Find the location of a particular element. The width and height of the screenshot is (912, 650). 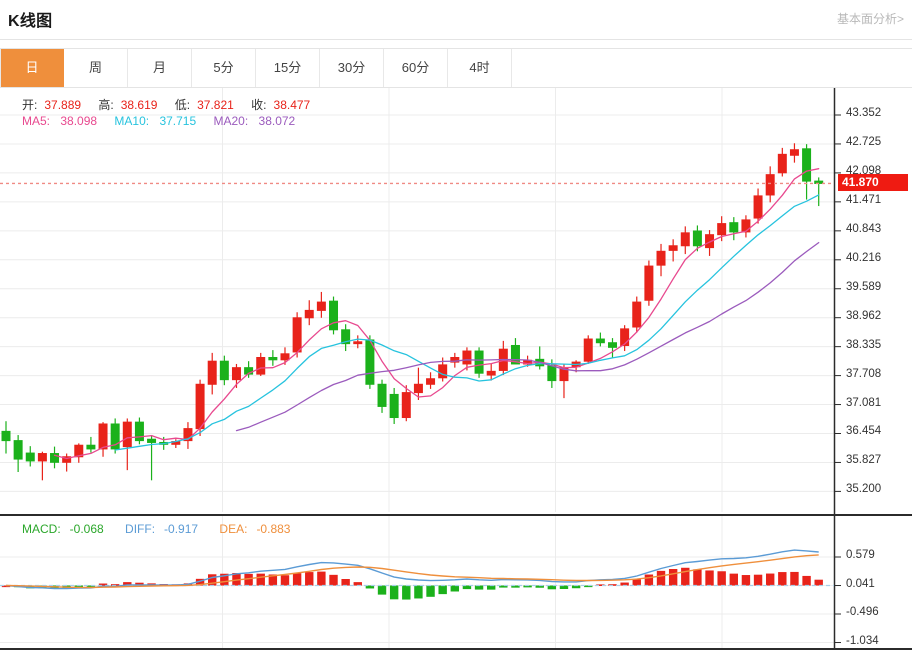

tab-0: 日 is located at coordinates (32, 68).